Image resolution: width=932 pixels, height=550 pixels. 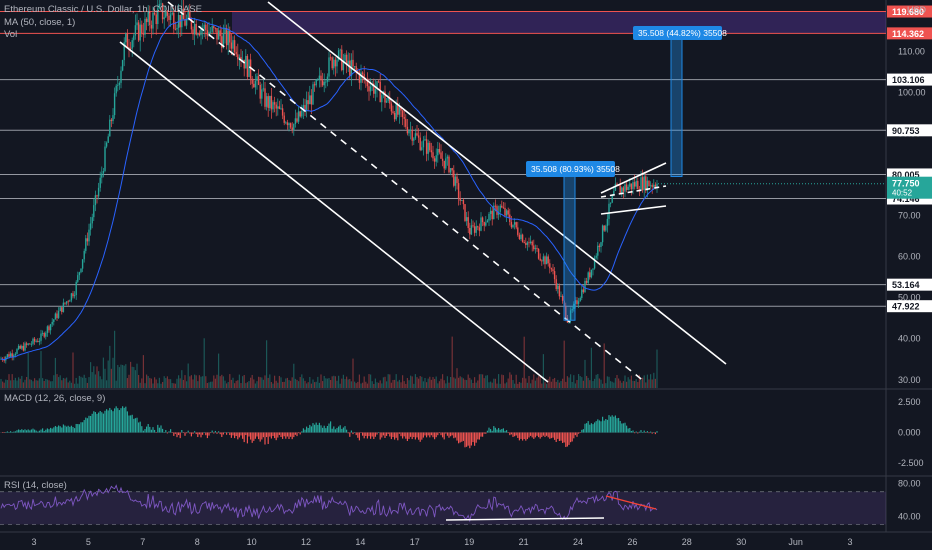 What do you see at coordinates (12, 34) in the screenshot?
I see `volume-legend: Vol` at bounding box center [12, 34].